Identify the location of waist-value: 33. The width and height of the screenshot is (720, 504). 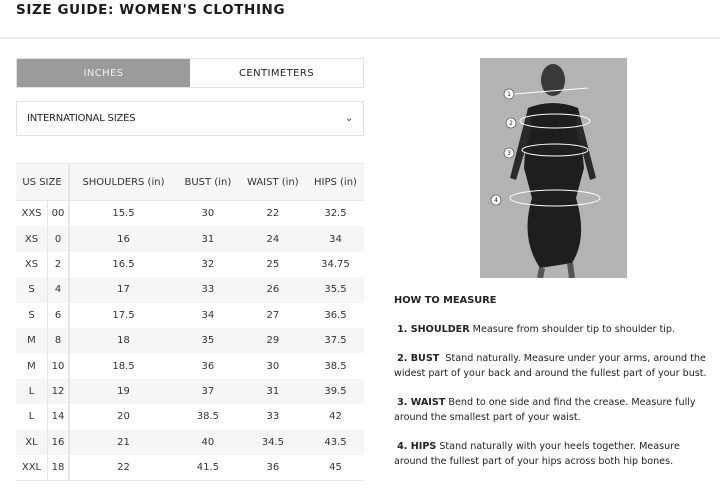
(273, 417).